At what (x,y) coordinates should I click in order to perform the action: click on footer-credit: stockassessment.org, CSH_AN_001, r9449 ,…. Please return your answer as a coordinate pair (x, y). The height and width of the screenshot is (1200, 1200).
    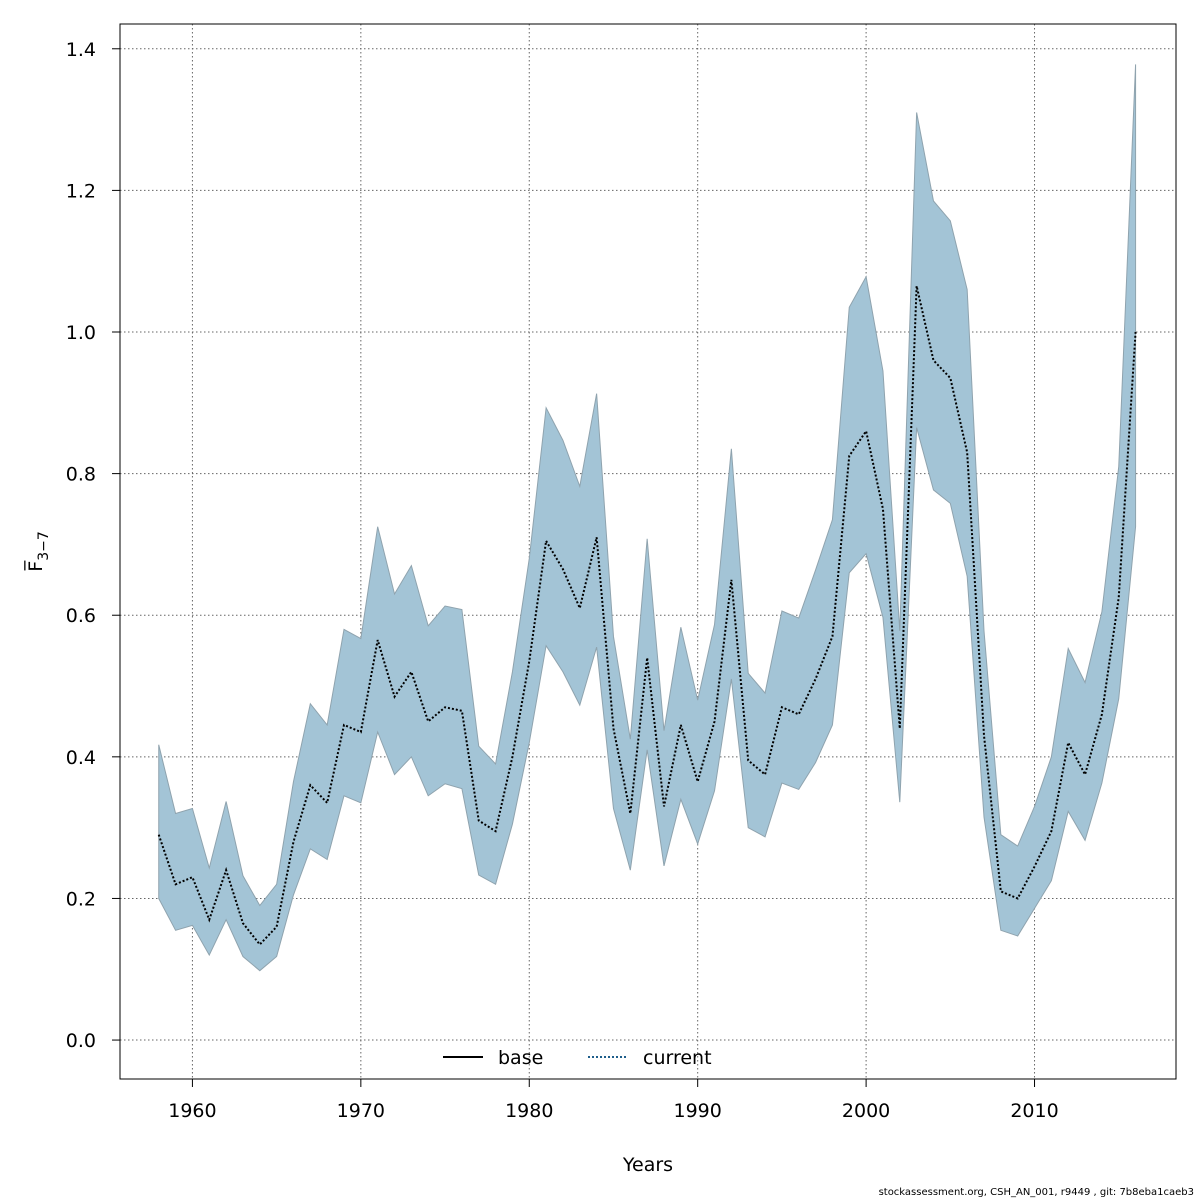
    Looking at the image, I should click on (1036, 1192).